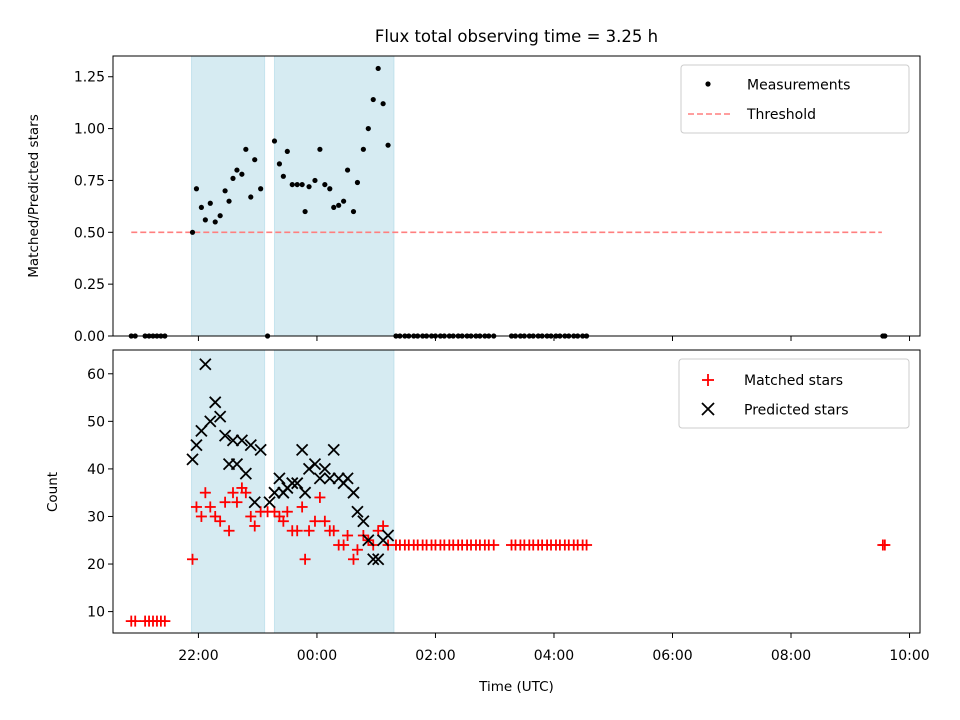 The height and width of the screenshot is (720, 960). I want to click on top-shaded-intervals, so click(293, 196).